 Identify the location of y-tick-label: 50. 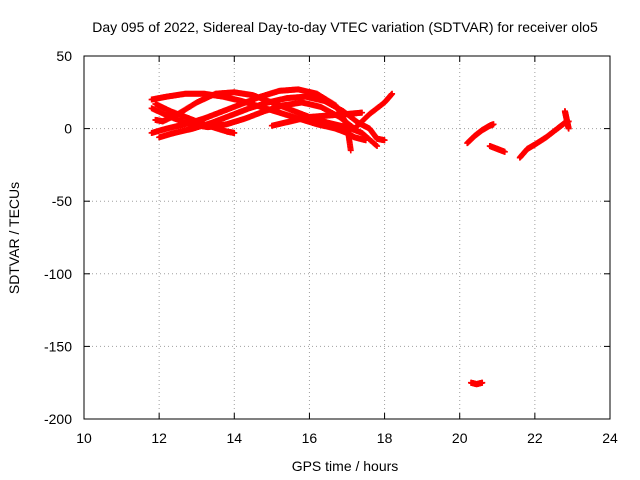
(64, 56).